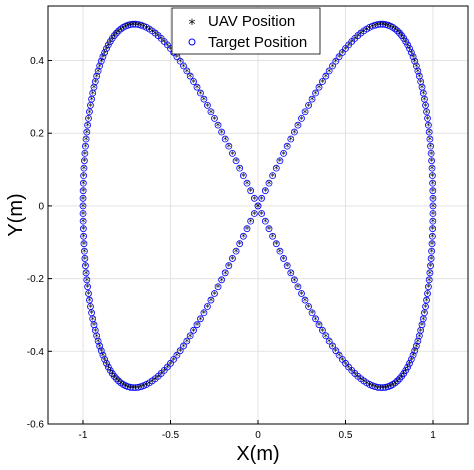  I want to click on legend-target-label: Target Position, so click(257, 42).